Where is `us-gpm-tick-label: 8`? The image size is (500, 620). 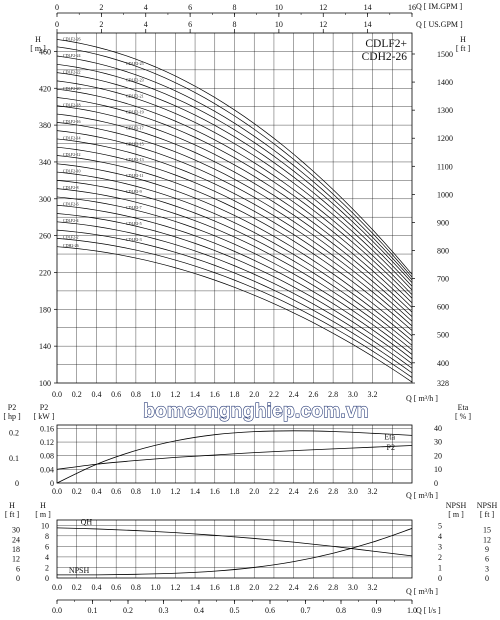 us-gpm-tick-label: 8 is located at coordinates (235, 24).